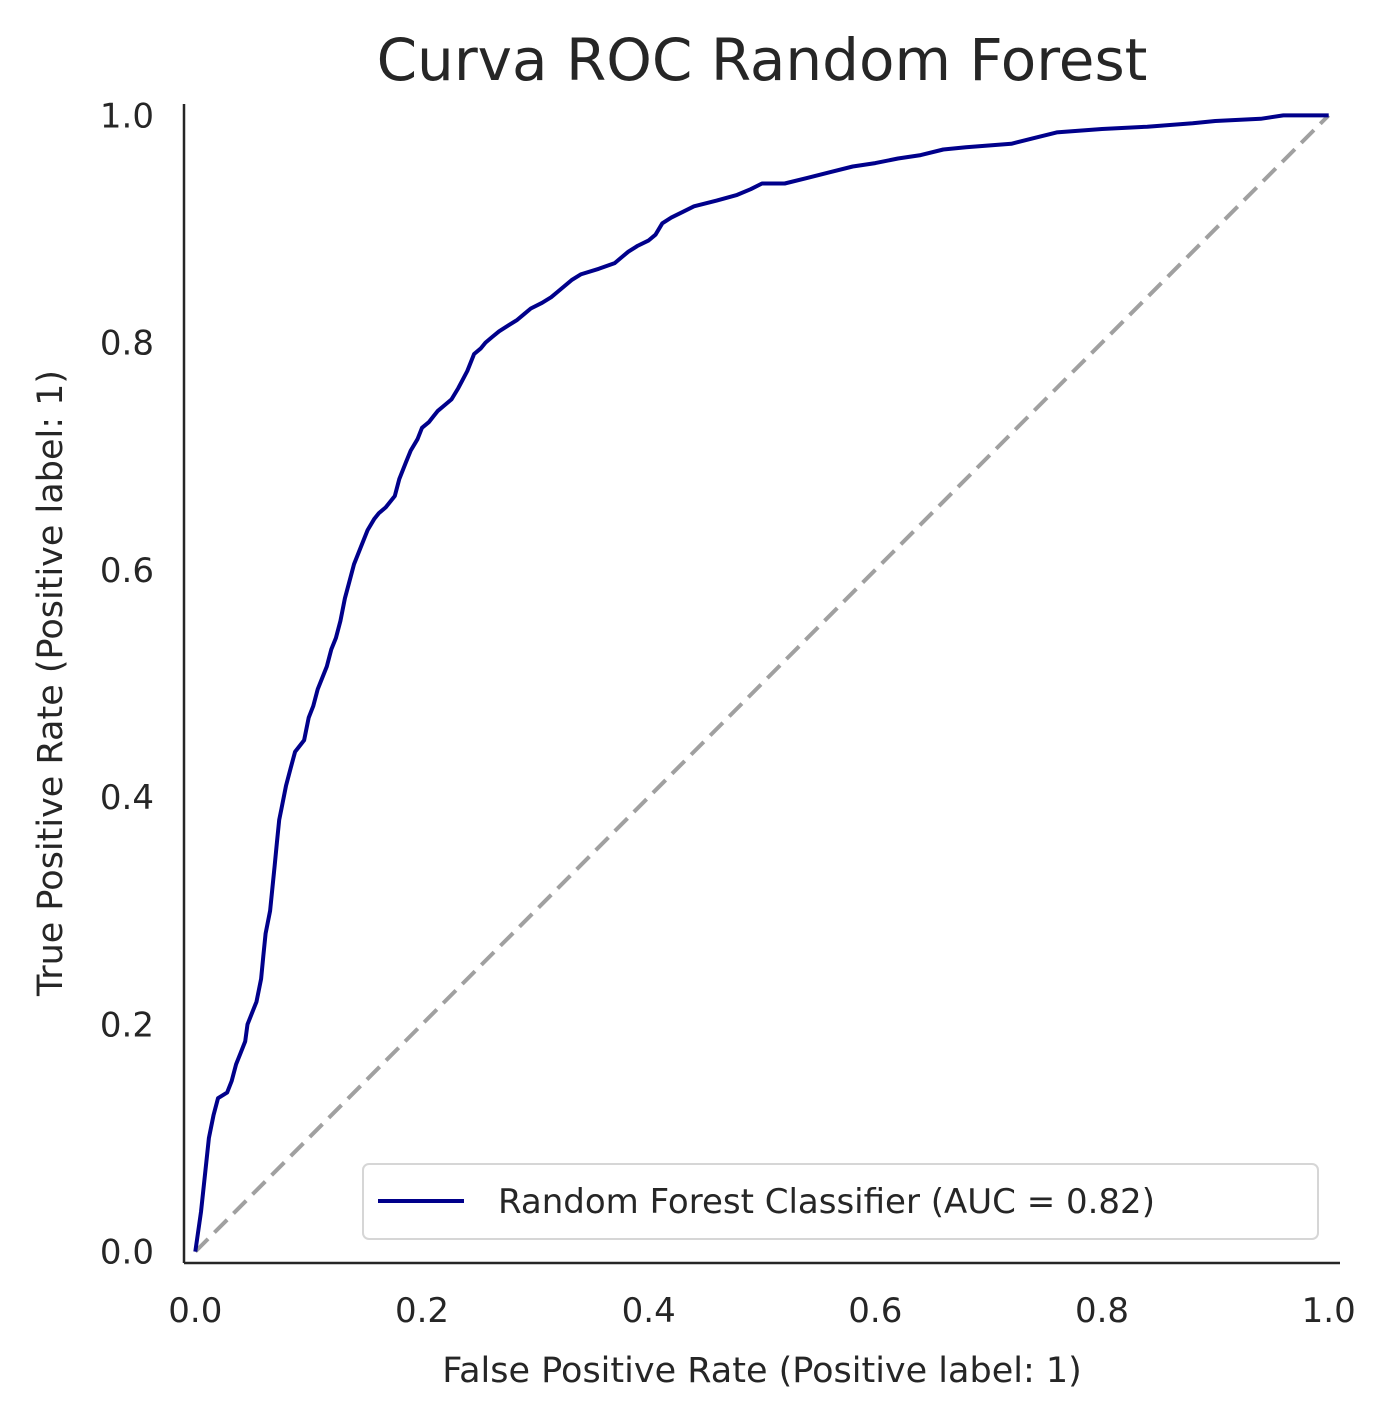  What do you see at coordinates (127, 798) in the screenshot?
I see `y-tick-label: 0.4` at bounding box center [127, 798].